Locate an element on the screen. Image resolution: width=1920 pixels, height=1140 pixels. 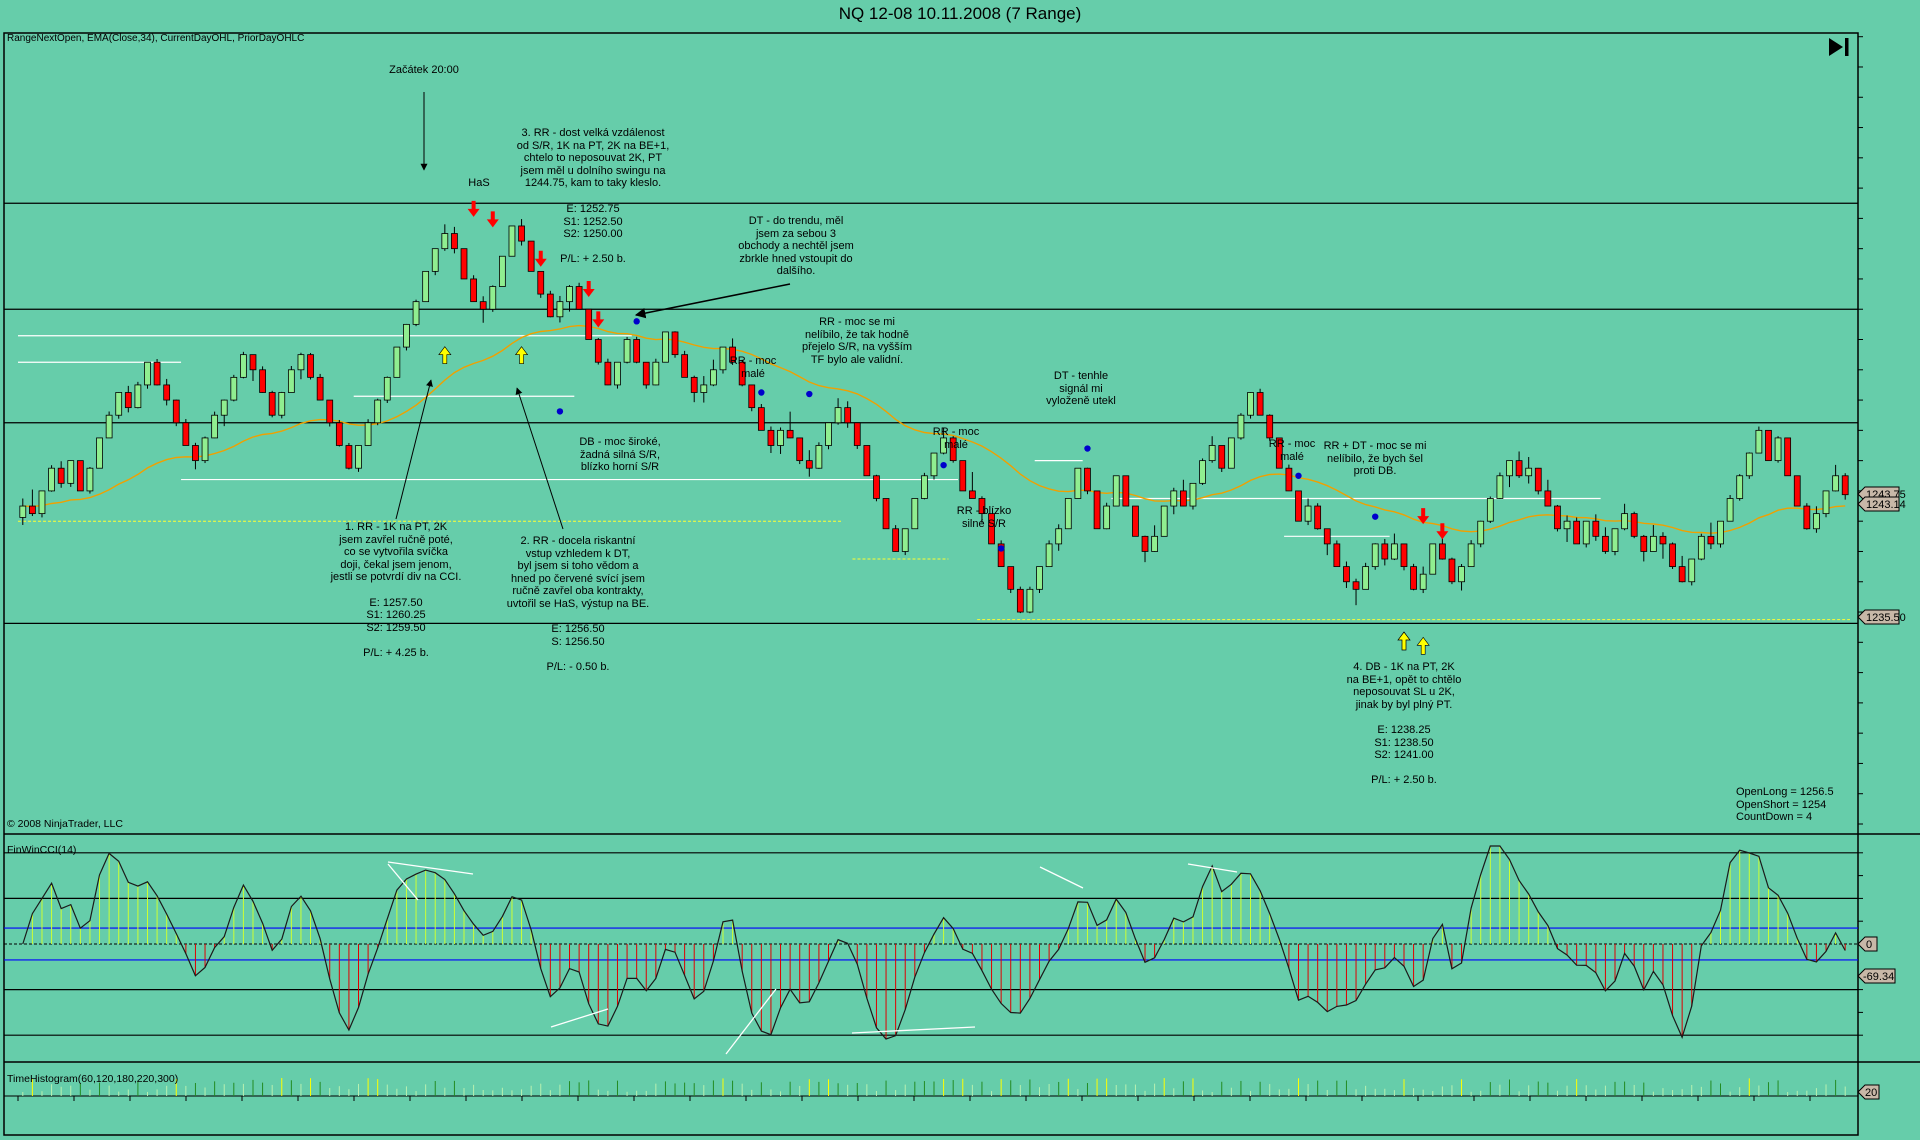
annotation-rr-blizko: RR - blízko silné S/R is located at coordinates (984, 517).